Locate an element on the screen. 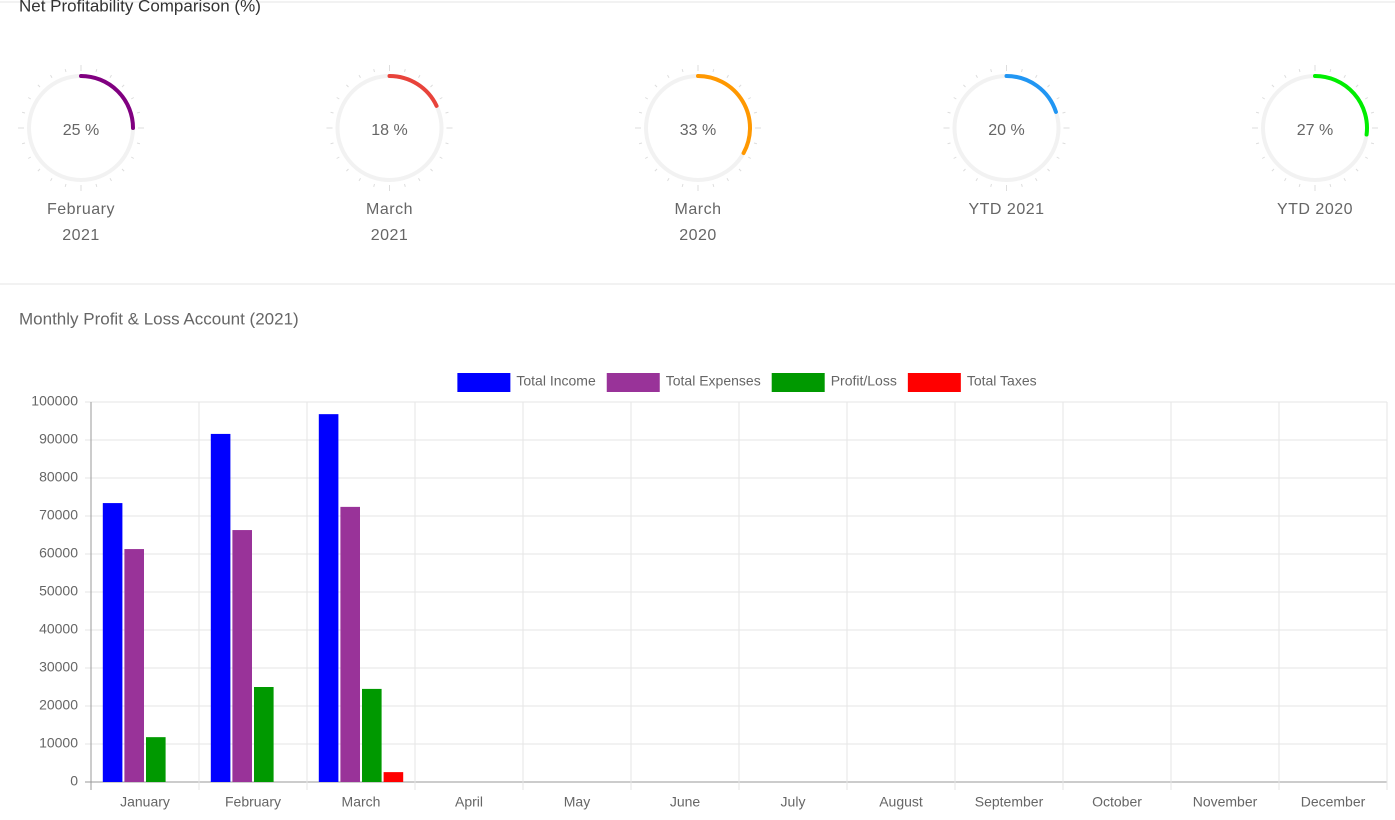 Image resolution: width=1395 pixels, height=820 pixels. x-tick-label: March is located at coordinates (361, 802).